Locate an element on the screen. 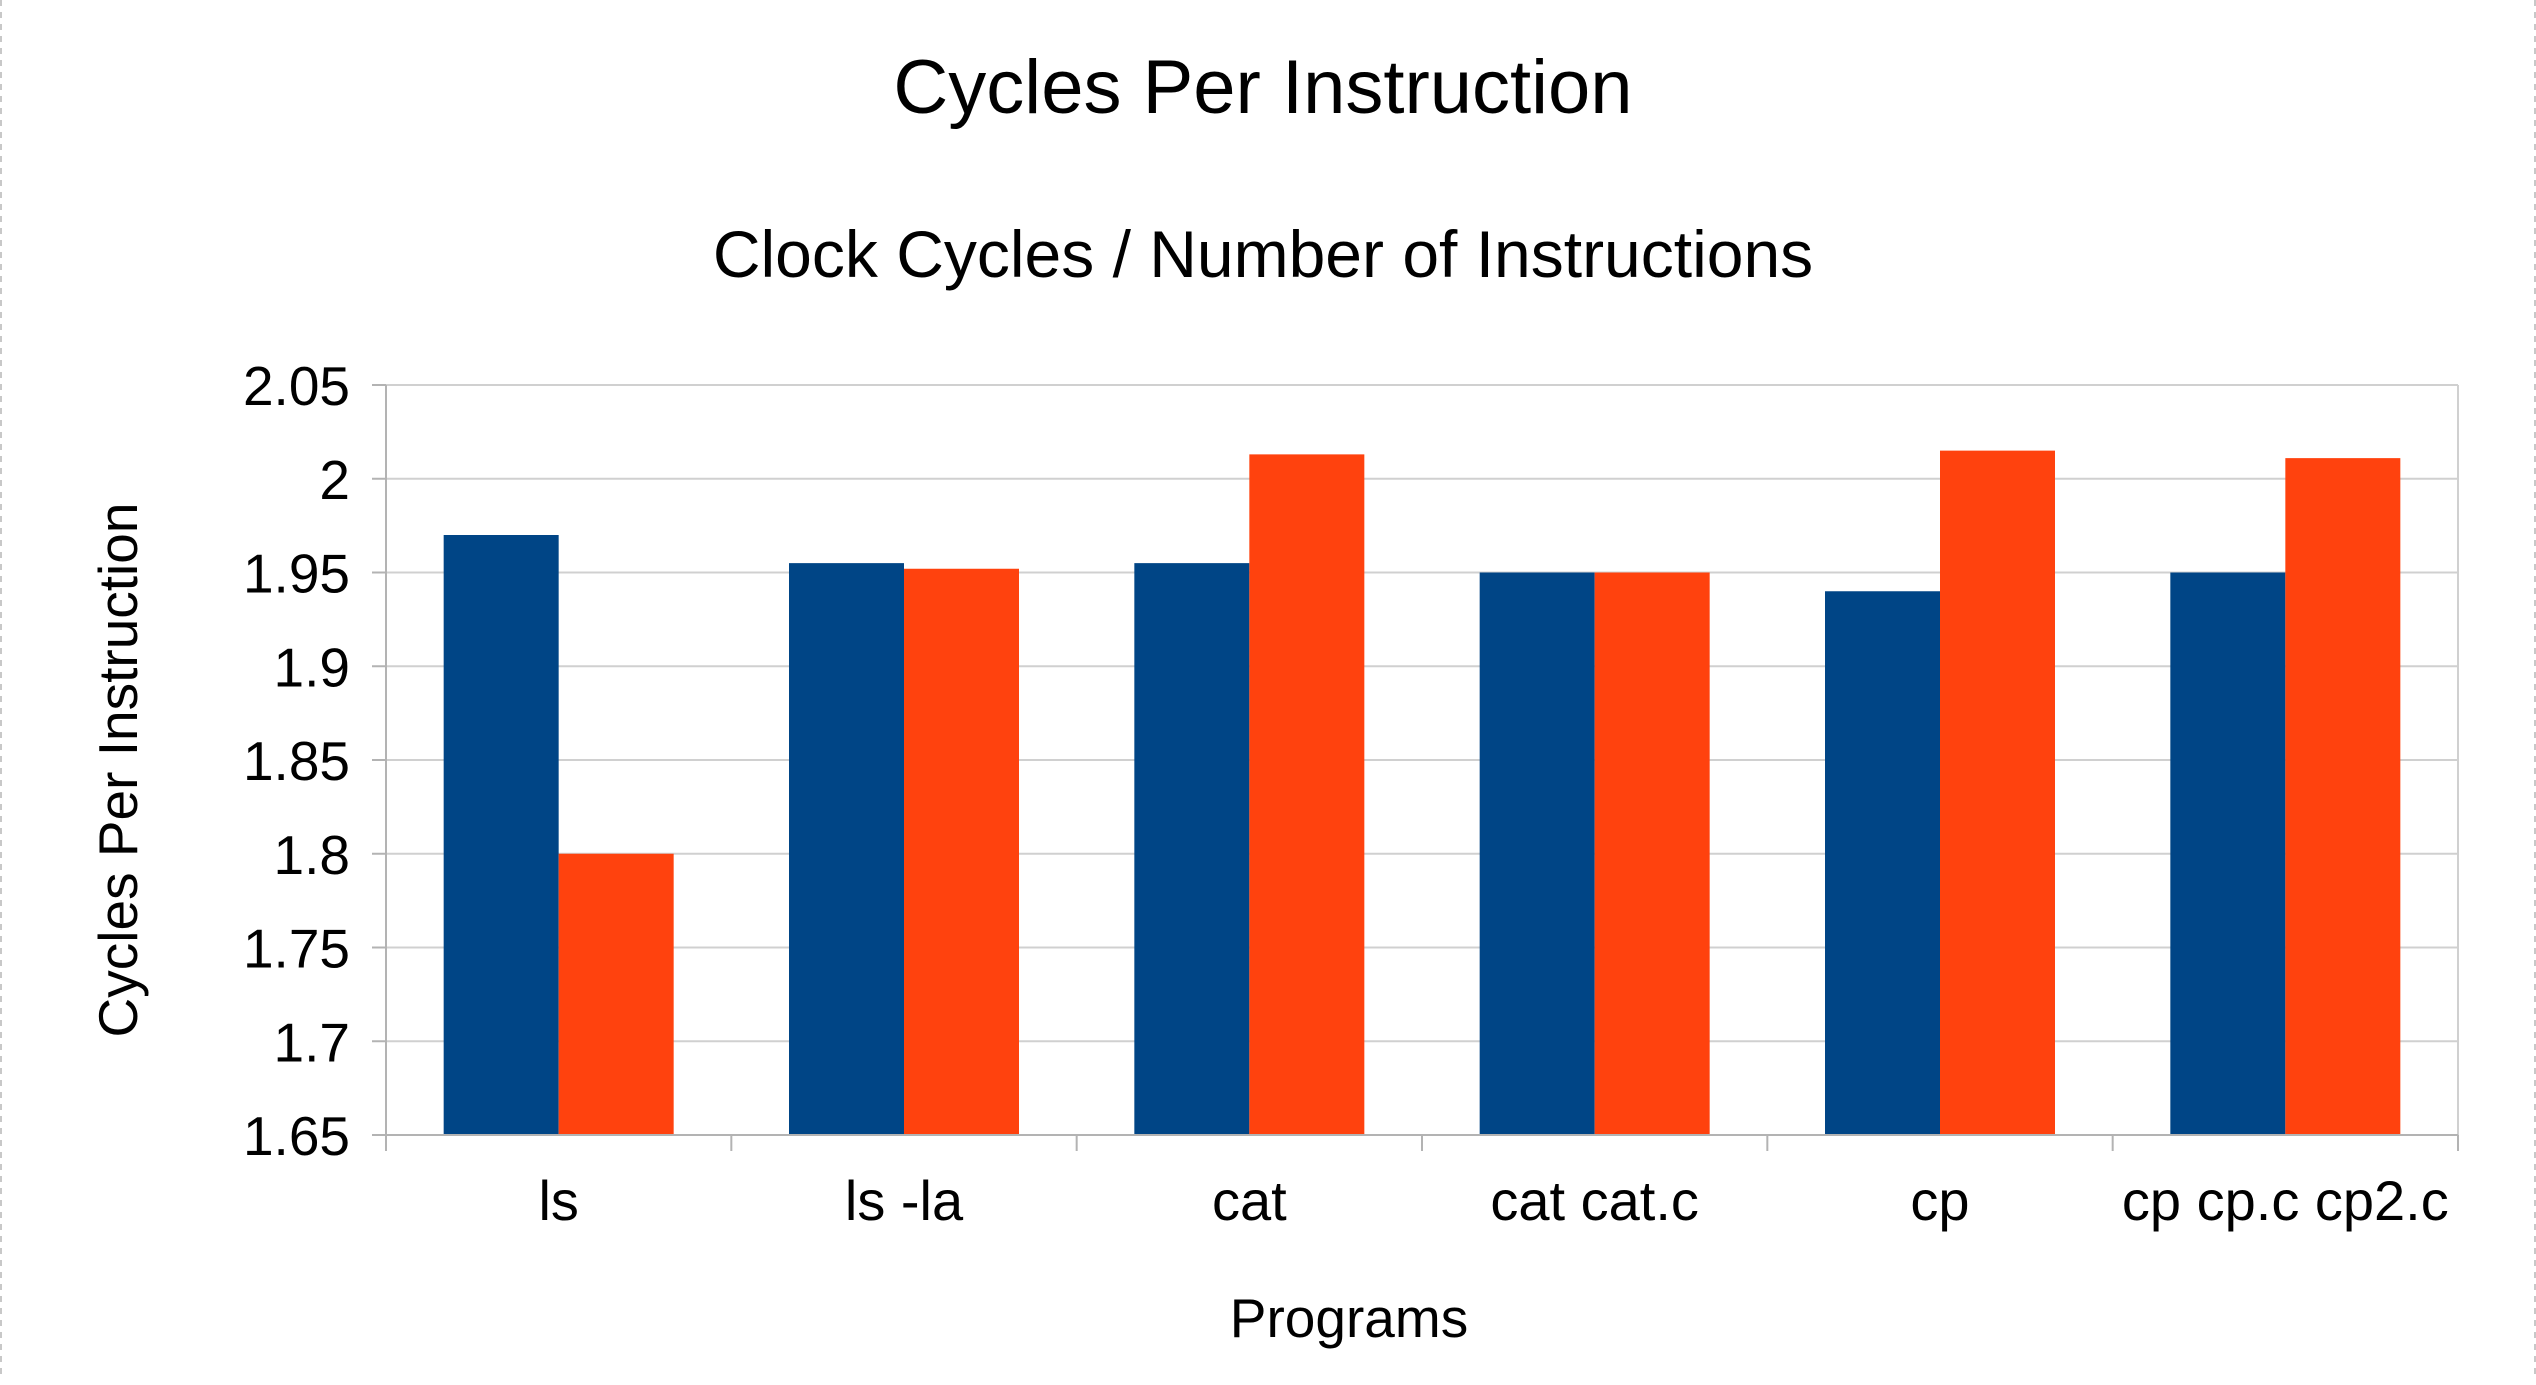 The image size is (2536, 1385). y-tick-label: 2 is located at coordinates (334, 480).